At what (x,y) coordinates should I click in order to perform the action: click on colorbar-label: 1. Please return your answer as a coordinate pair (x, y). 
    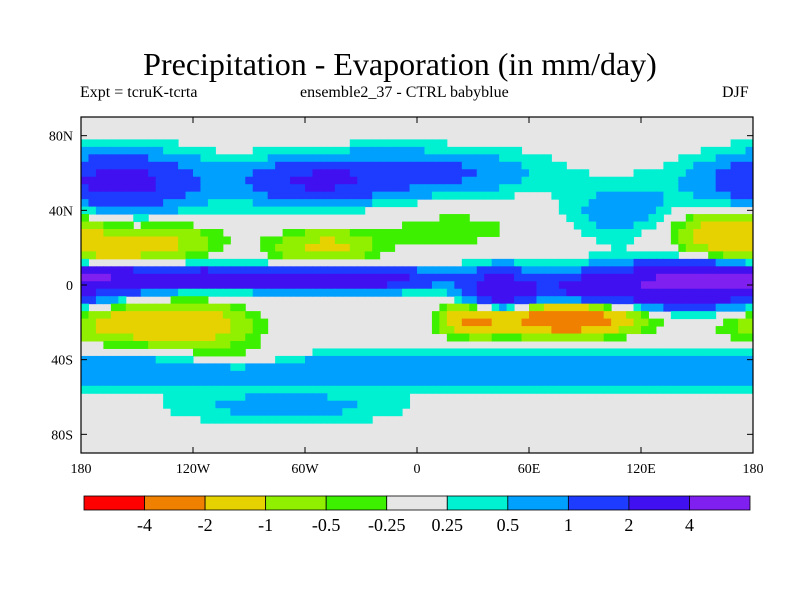
    Looking at the image, I should click on (568, 525).